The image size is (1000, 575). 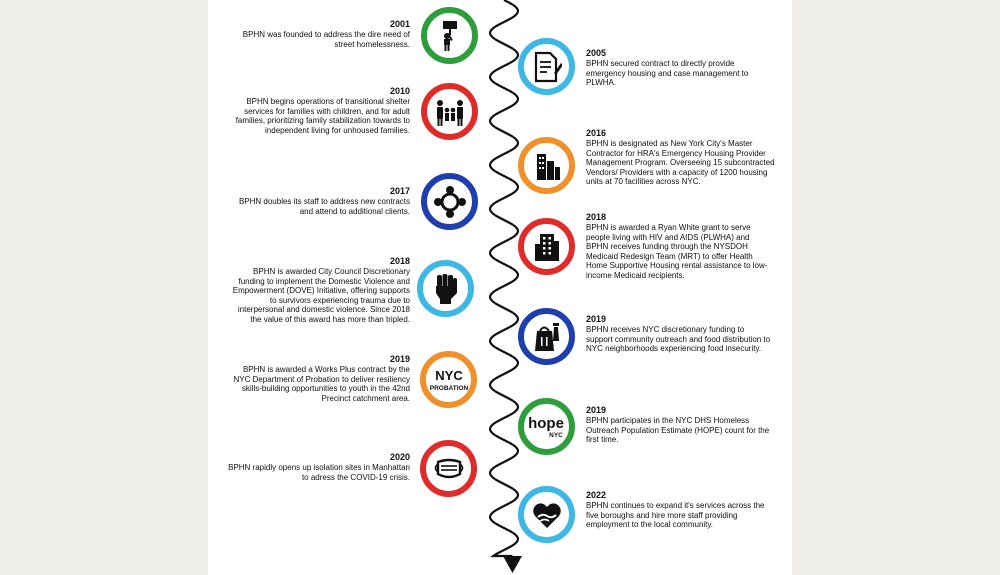 I want to click on event-year: 2005, so click(x=596, y=53).